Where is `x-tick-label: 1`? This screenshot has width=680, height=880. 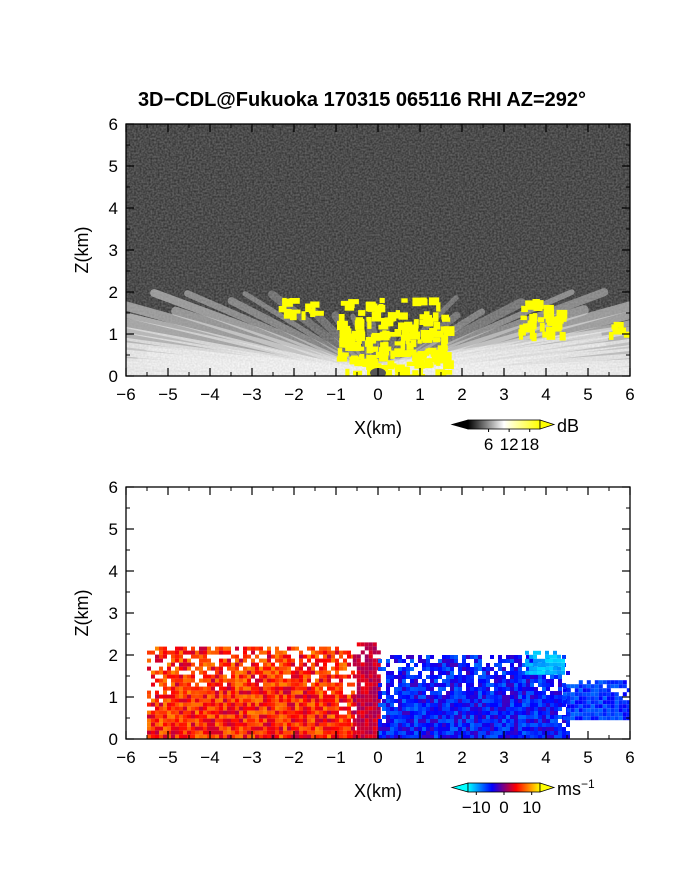
x-tick-label: 1 is located at coordinates (419, 394).